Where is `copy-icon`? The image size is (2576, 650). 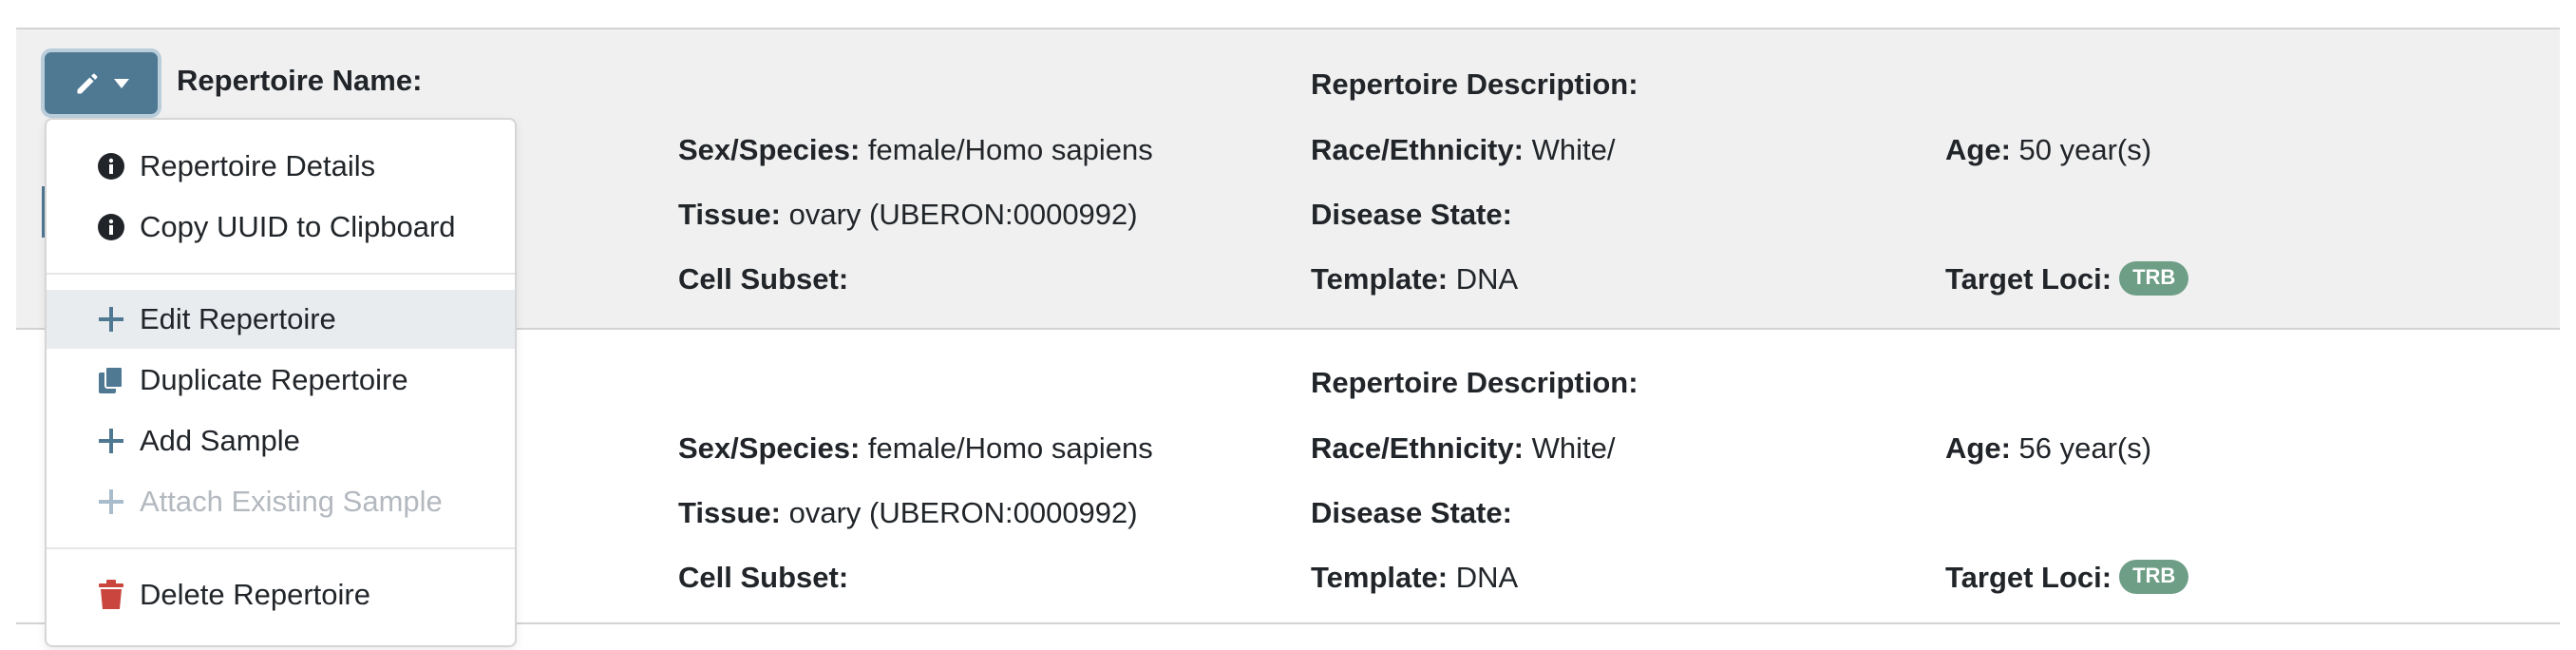 copy-icon is located at coordinates (111, 380).